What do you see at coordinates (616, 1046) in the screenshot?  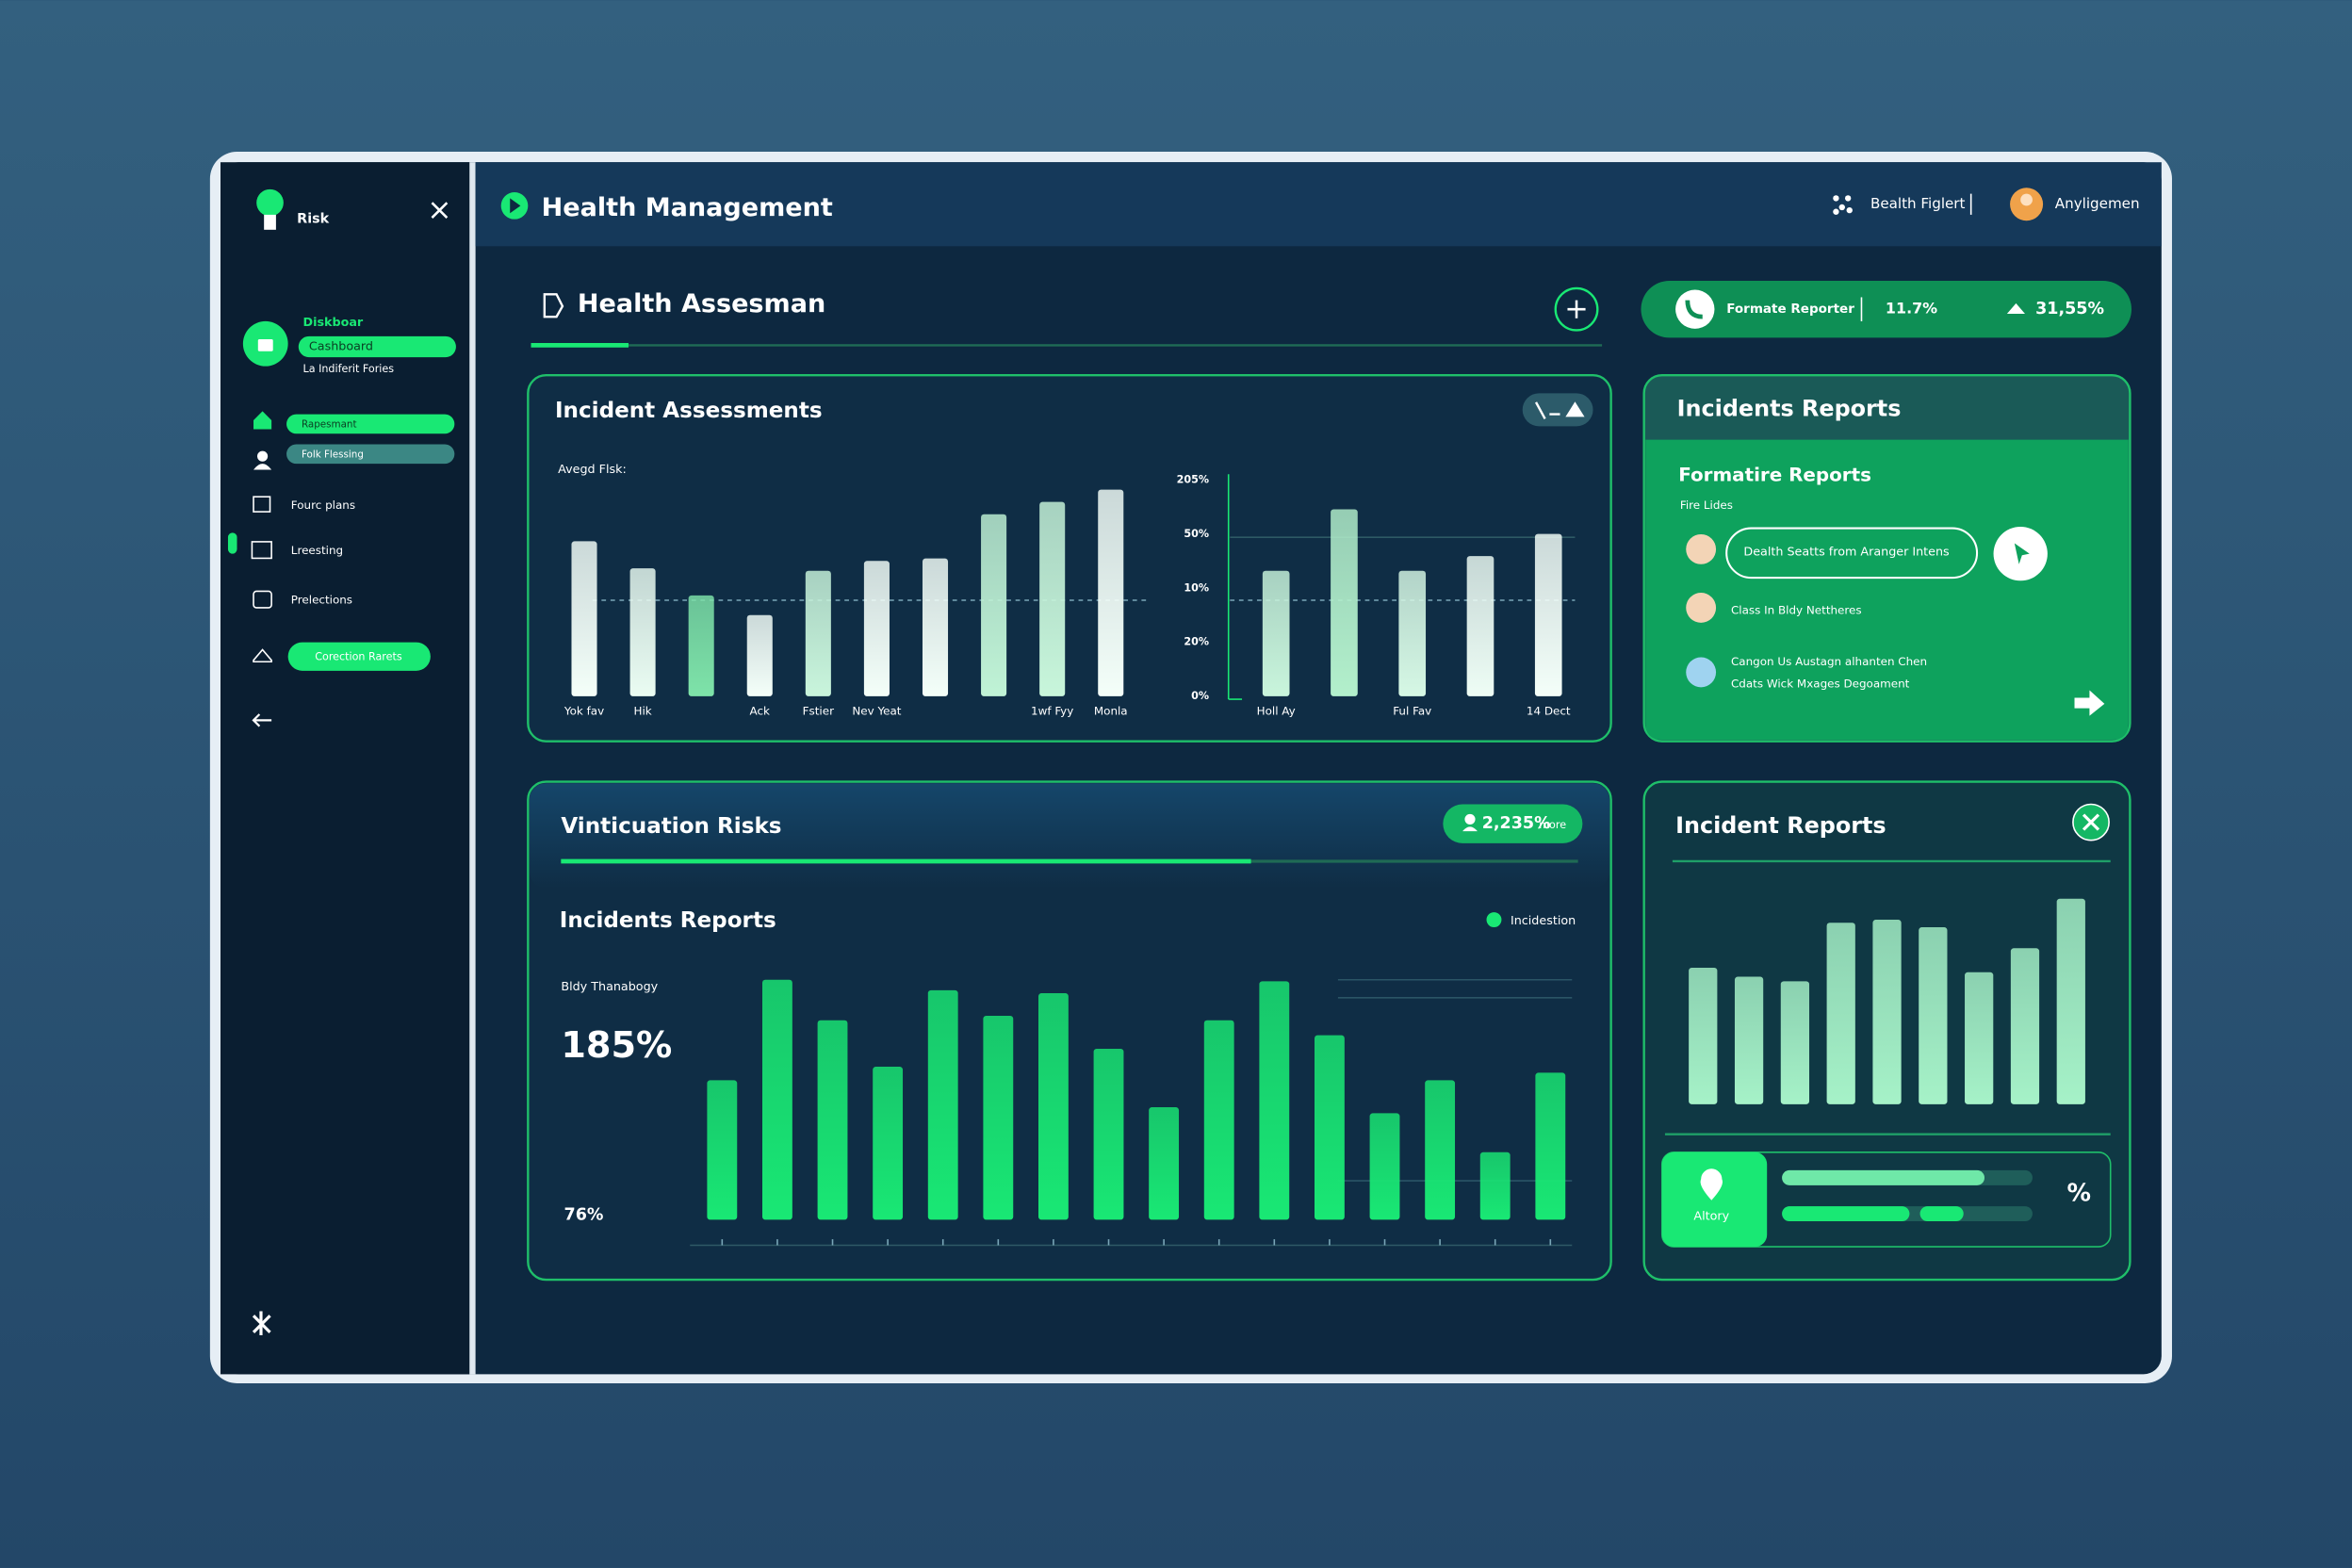 I see `annotation: 185%` at bounding box center [616, 1046].